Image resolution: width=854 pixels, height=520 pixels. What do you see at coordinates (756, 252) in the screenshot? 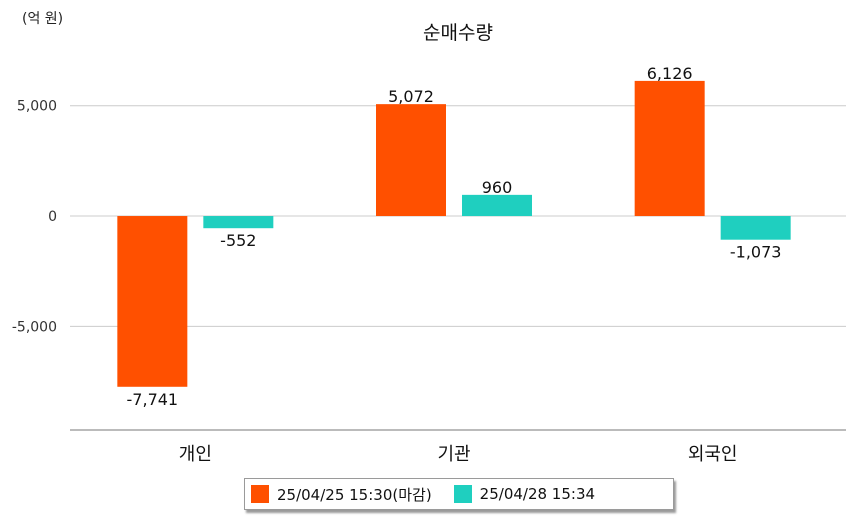
I see `data-label: -1,073` at bounding box center [756, 252].